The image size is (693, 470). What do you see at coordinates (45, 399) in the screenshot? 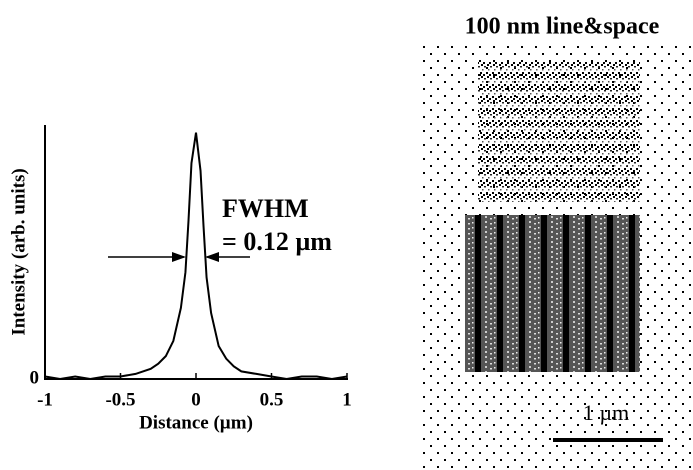
I see `x-tick-label: -1` at bounding box center [45, 399].